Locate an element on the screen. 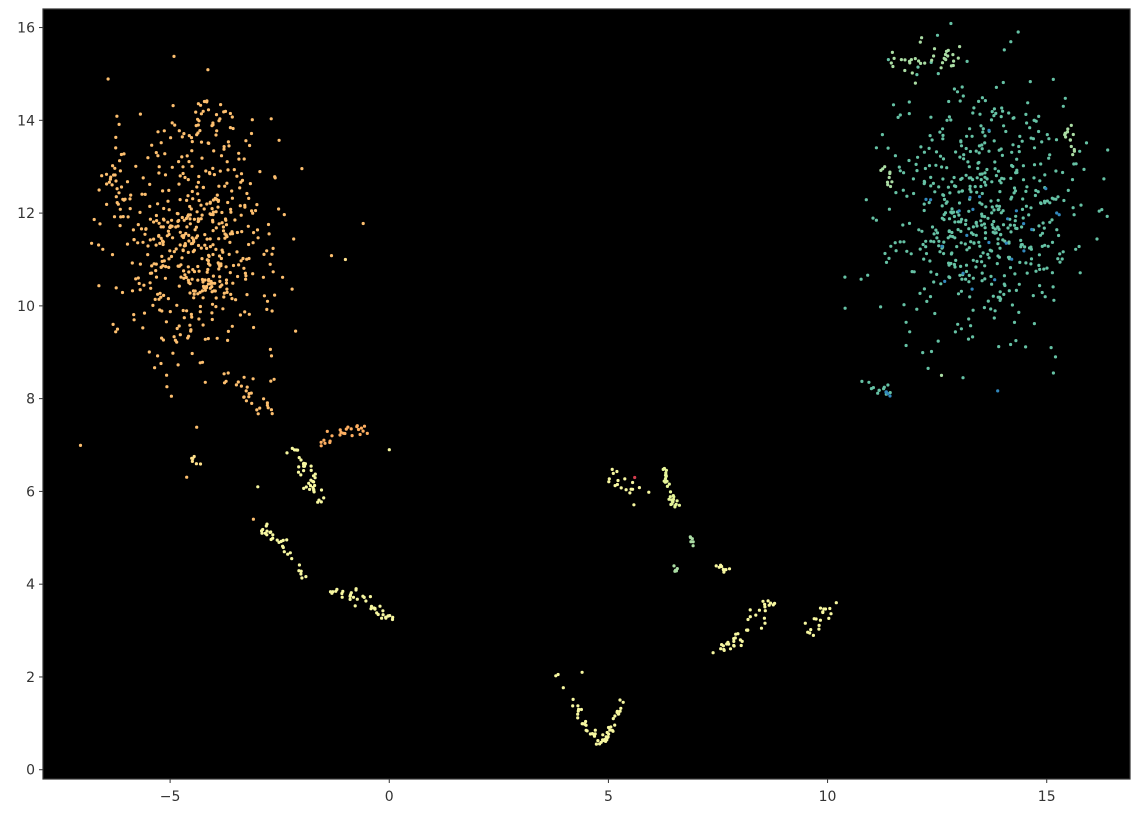 Image resolution: width=1137 pixels, height=822 pixels. y-tick-label: 6 is located at coordinates (30, 492).